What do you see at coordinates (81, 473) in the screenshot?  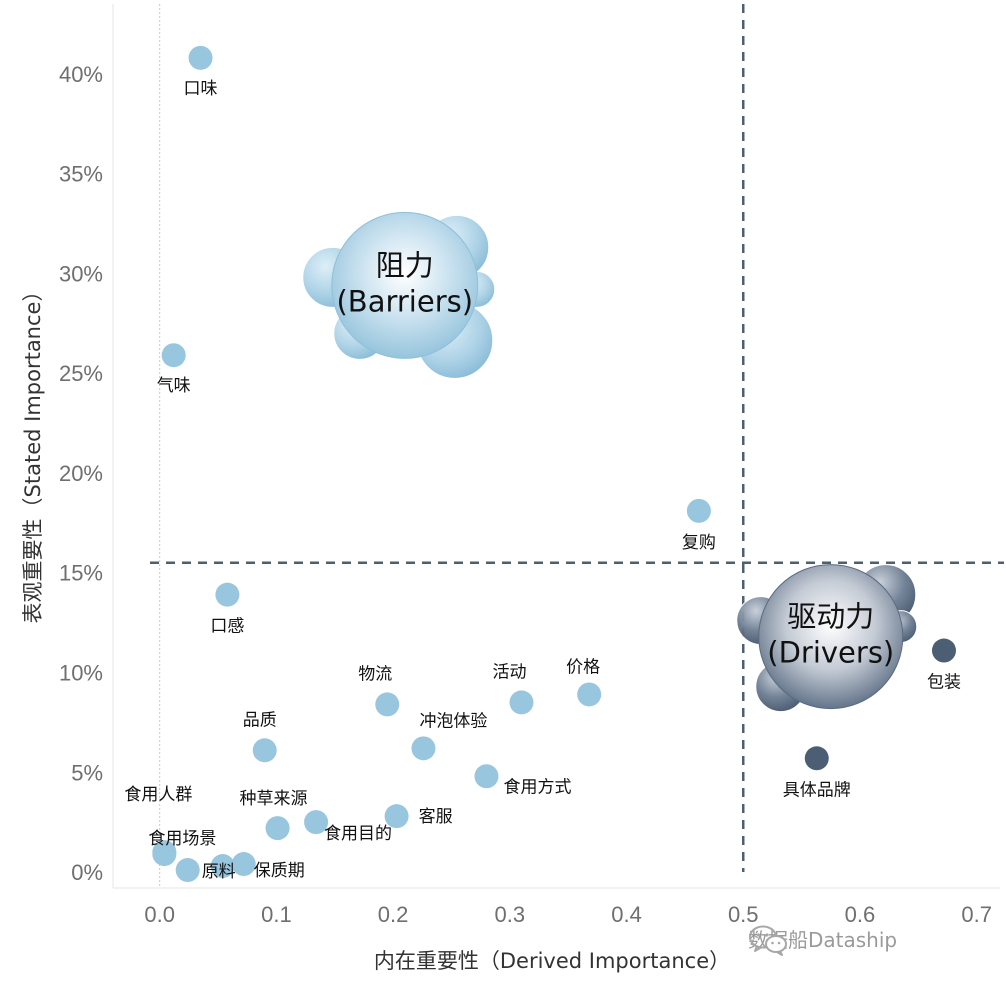 I see `y-tick-label: 20%` at bounding box center [81, 473].